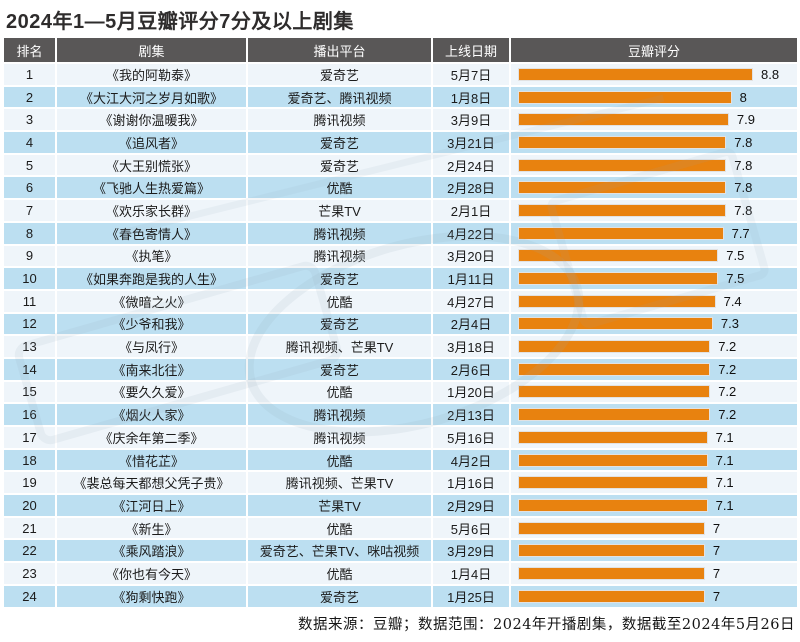  What do you see at coordinates (339, 346) in the screenshot?
I see `platform-cell: 腾讯视频、芒果TV` at bounding box center [339, 346].